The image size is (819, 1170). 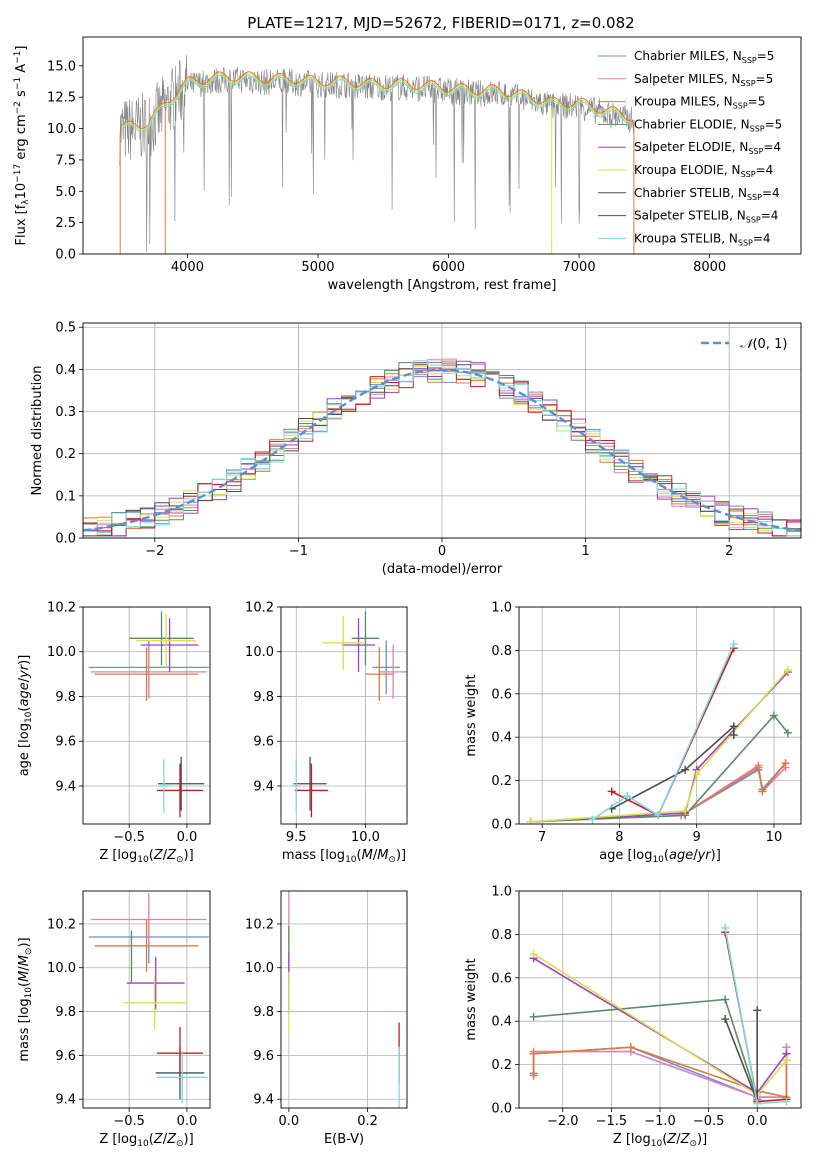 What do you see at coordinates (442, 569) in the screenshot?
I see `x-axis-label: (data-model)/error` at bounding box center [442, 569].